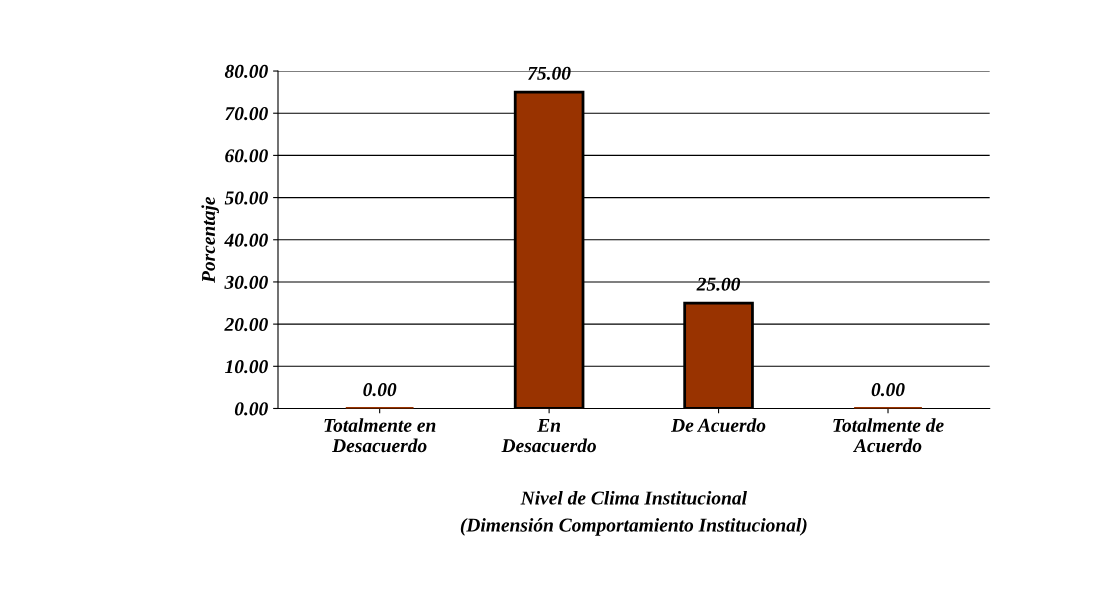 This screenshot has height=592, width=1112. What do you see at coordinates (246, 114) in the screenshot?
I see `y-tick-label: 70.00` at bounding box center [246, 114].